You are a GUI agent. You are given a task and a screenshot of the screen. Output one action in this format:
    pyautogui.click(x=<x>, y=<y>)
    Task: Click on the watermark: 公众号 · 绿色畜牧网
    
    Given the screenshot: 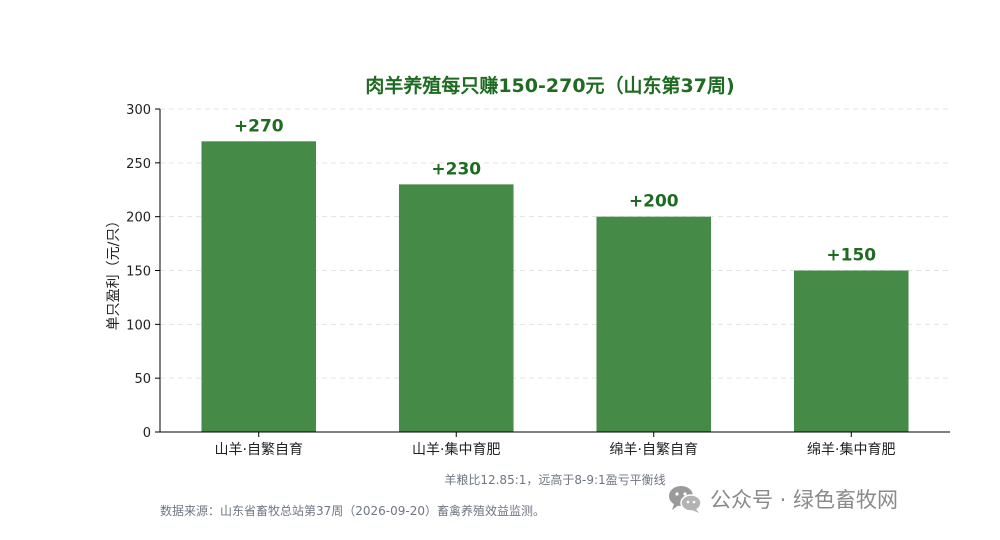 What is the action you would take?
    pyautogui.click(x=783, y=499)
    